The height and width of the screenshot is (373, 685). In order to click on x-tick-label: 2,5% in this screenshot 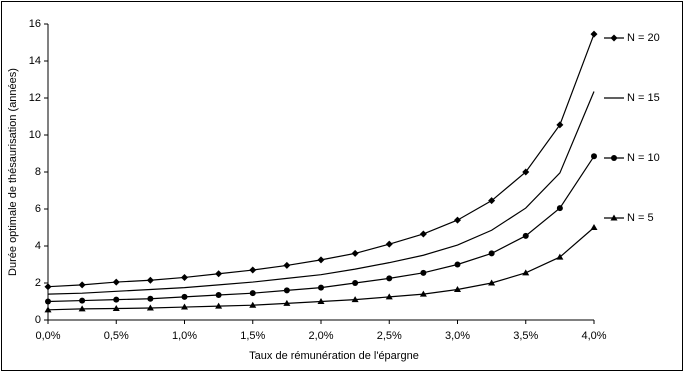, I will do `click(389, 336)`.